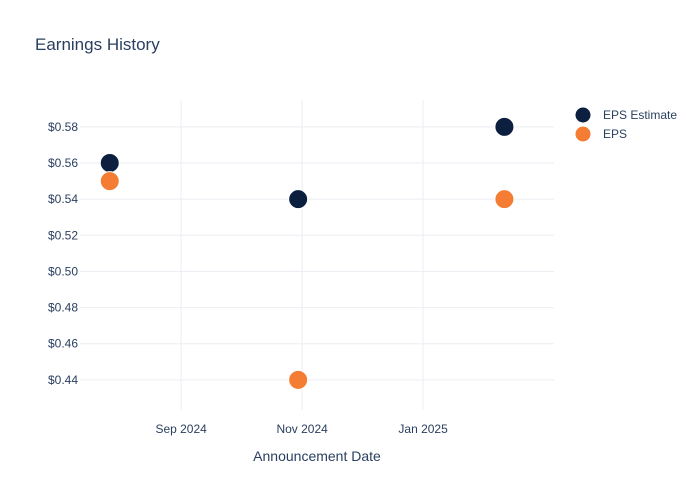 The image size is (700, 500). Describe the element at coordinates (63, 253) in the screenshot. I see `y-axis: $0.44 $0.46 $0.48 $0.50 $0.52 $0.54 $0.56 $0.58` at that location.